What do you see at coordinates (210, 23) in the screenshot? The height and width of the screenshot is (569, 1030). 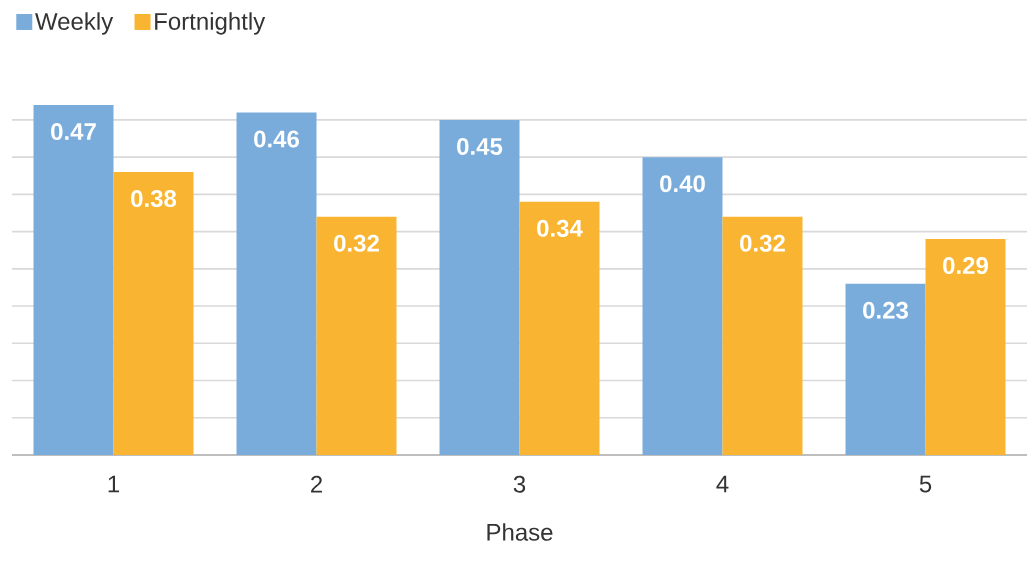 I see `legend-label: Fortnightly` at bounding box center [210, 23].